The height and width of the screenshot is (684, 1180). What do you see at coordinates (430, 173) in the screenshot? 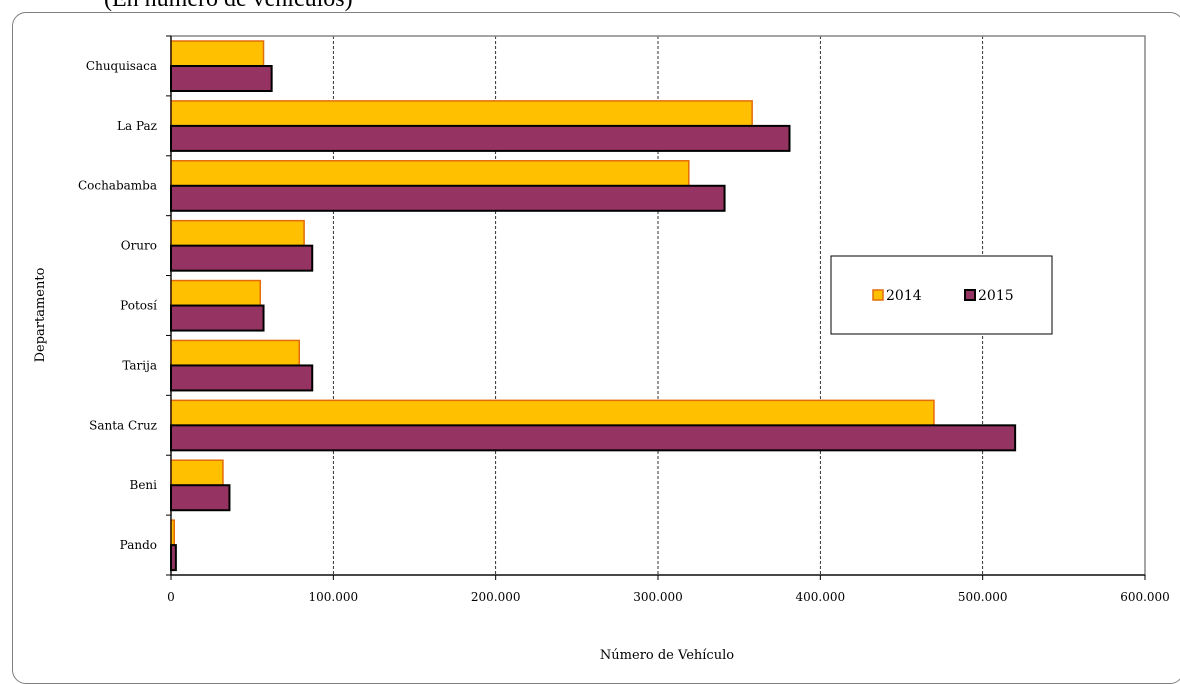
I see `bar-2014-cochabamba` at bounding box center [430, 173].